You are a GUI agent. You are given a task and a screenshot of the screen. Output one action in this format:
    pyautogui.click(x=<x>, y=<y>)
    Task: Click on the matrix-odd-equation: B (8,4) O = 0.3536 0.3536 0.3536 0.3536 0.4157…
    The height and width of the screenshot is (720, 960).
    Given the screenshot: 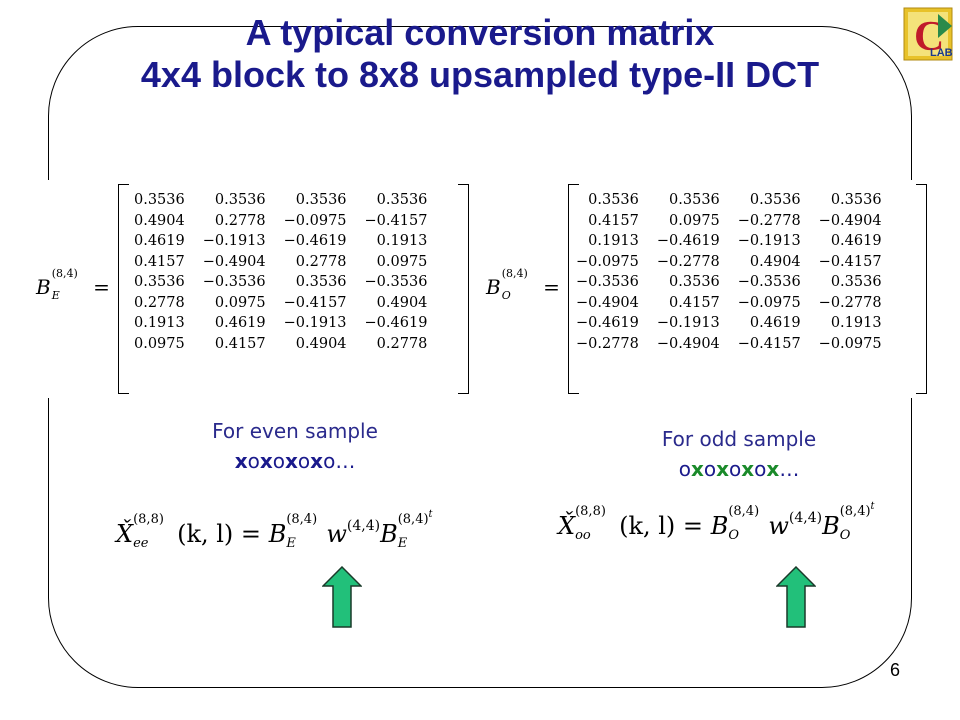 What is the action you would take?
    pyautogui.click(x=707, y=289)
    